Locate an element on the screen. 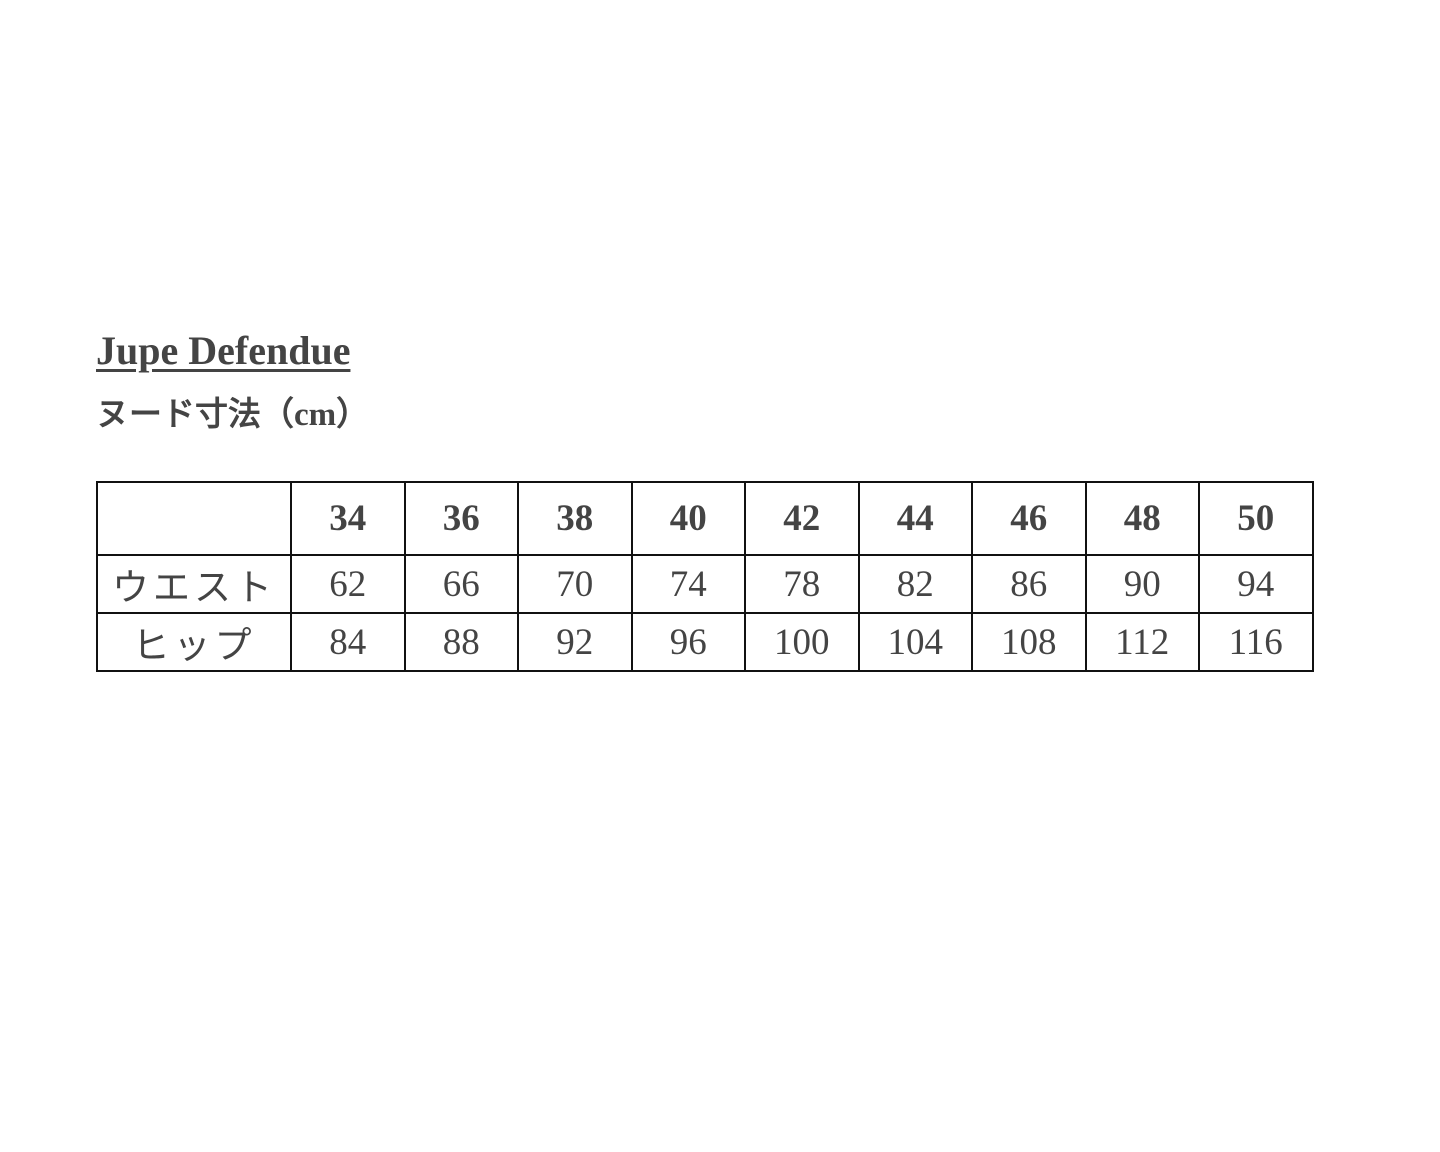 This screenshot has width=1440, height=1152. size-header-cell: 46 is located at coordinates (1029, 518).